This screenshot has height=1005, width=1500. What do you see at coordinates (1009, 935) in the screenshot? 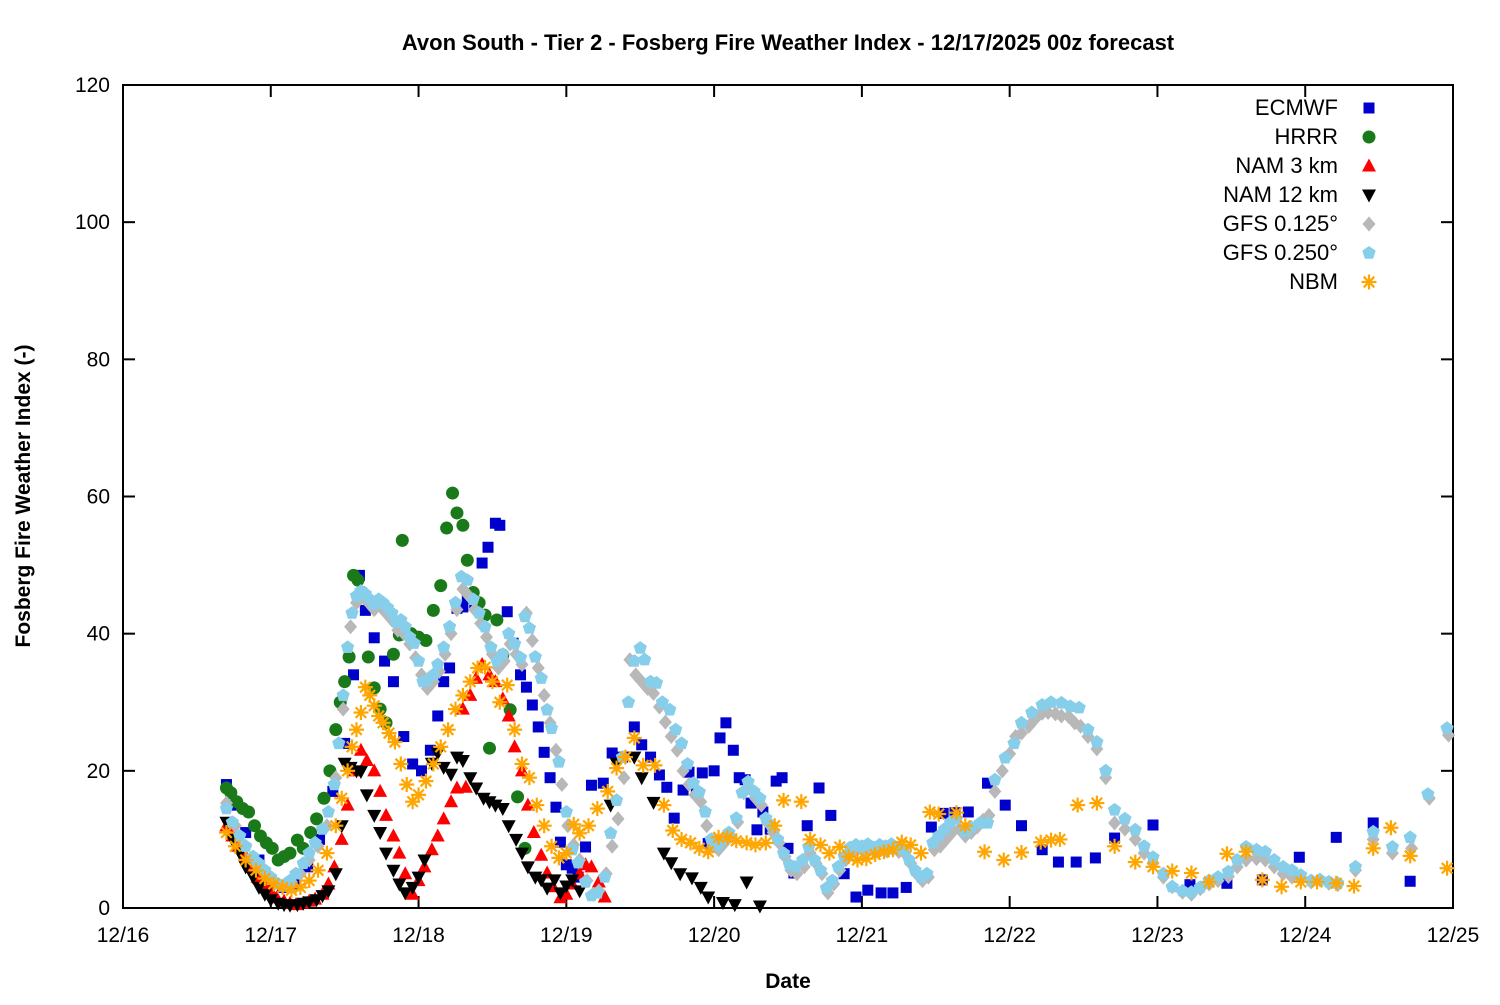
I see `x-tick-label: 12/22` at bounding box center [1009, 935].